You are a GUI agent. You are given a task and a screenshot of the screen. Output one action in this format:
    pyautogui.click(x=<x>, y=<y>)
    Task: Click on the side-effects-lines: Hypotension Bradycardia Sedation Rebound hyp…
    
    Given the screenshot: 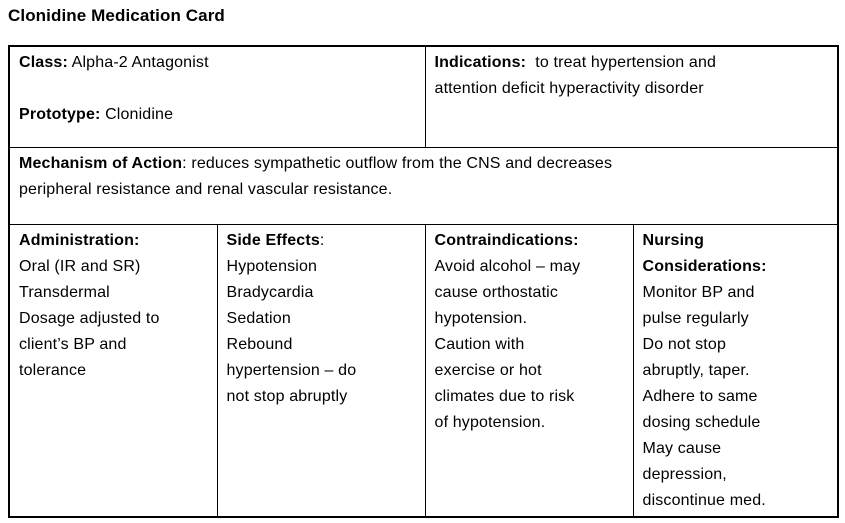 What is the action you would take?
    pyautogui.click(x=321, y=332)
    